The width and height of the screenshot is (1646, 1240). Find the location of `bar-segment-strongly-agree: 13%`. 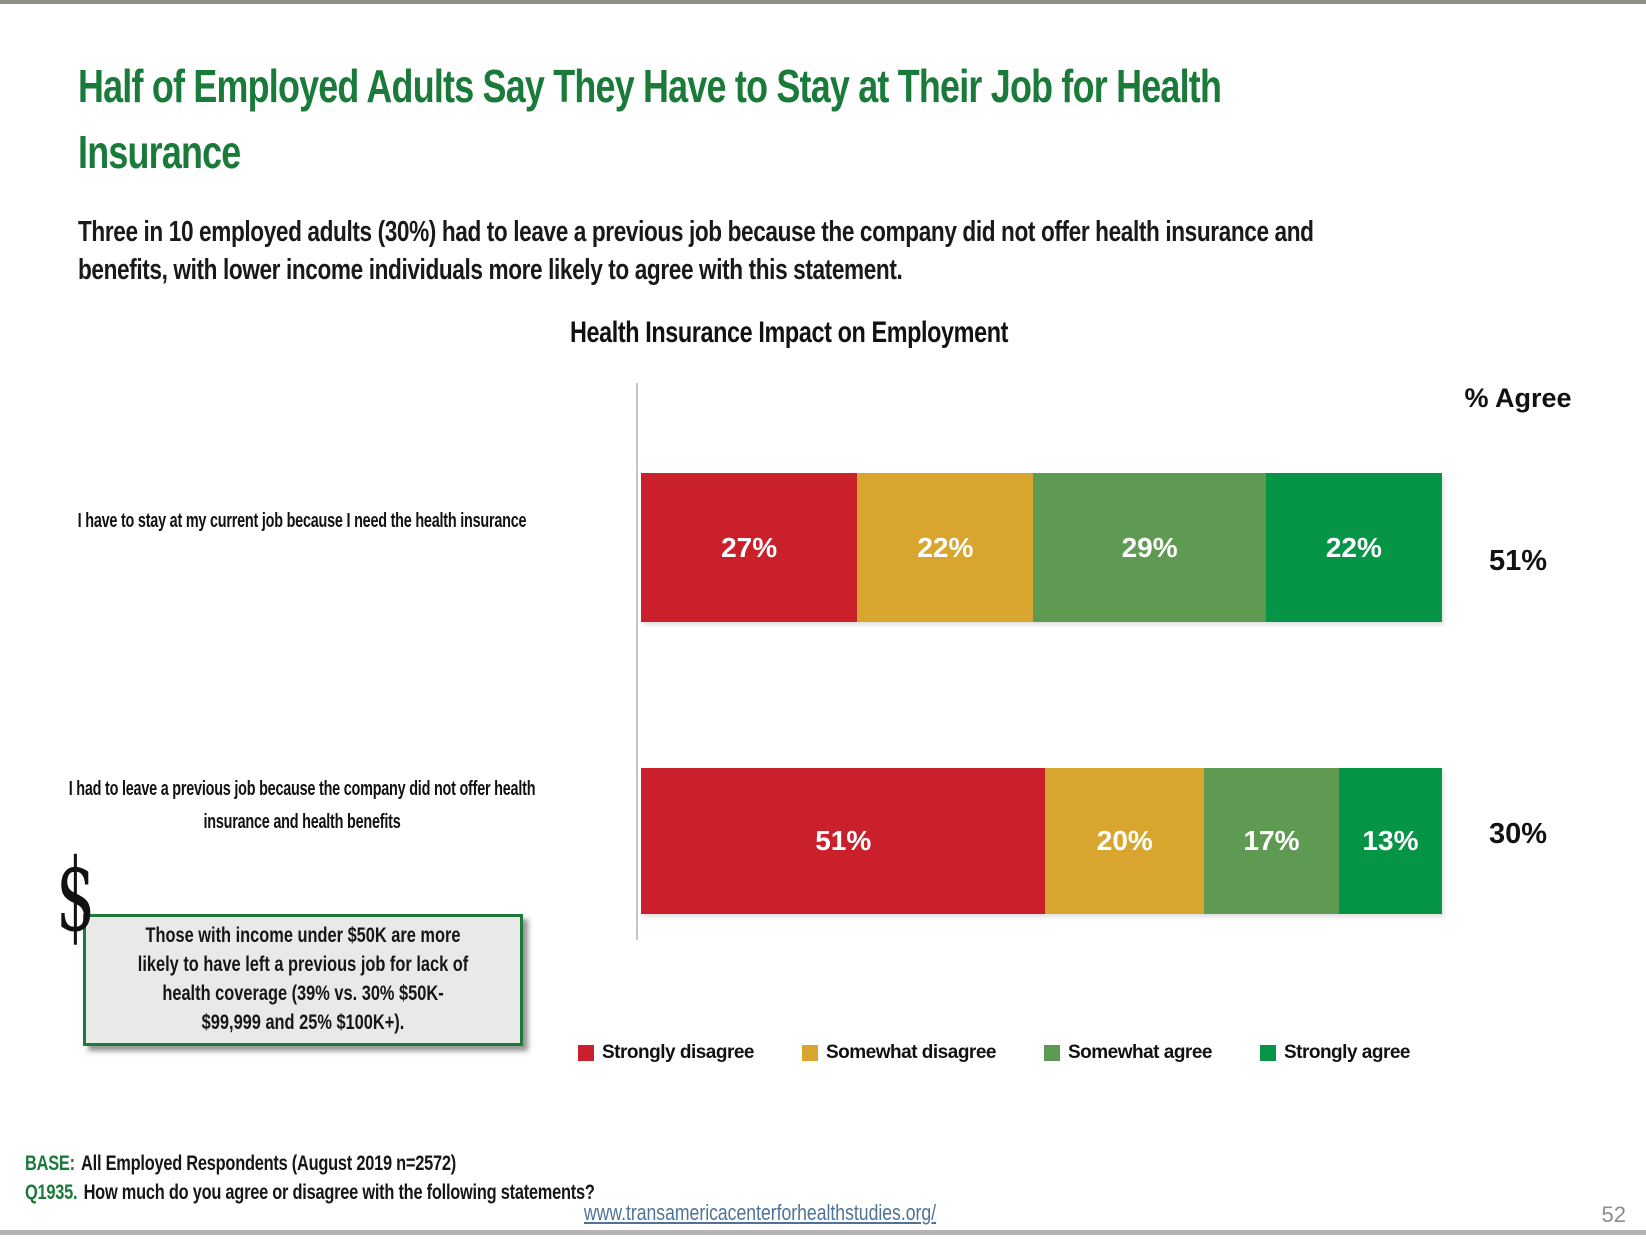

bar-segment-strongly-agree: 13% is located at coordinates (1390, 841).